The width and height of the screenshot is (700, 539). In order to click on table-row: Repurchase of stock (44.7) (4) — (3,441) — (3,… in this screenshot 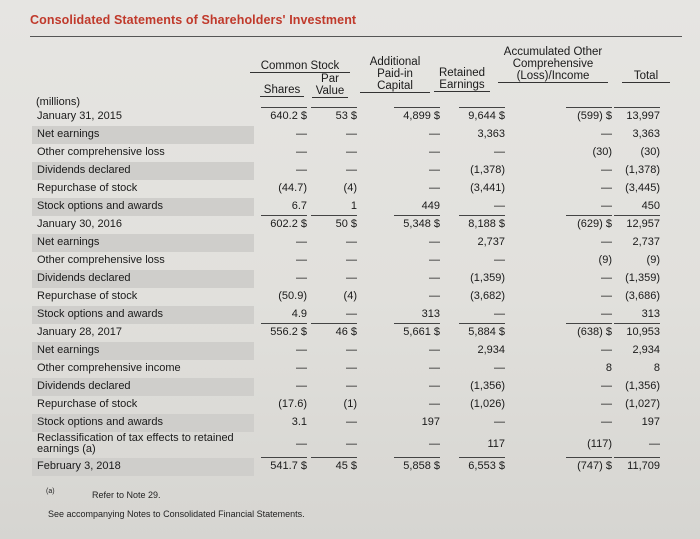, I will do `click(350, 189)`.